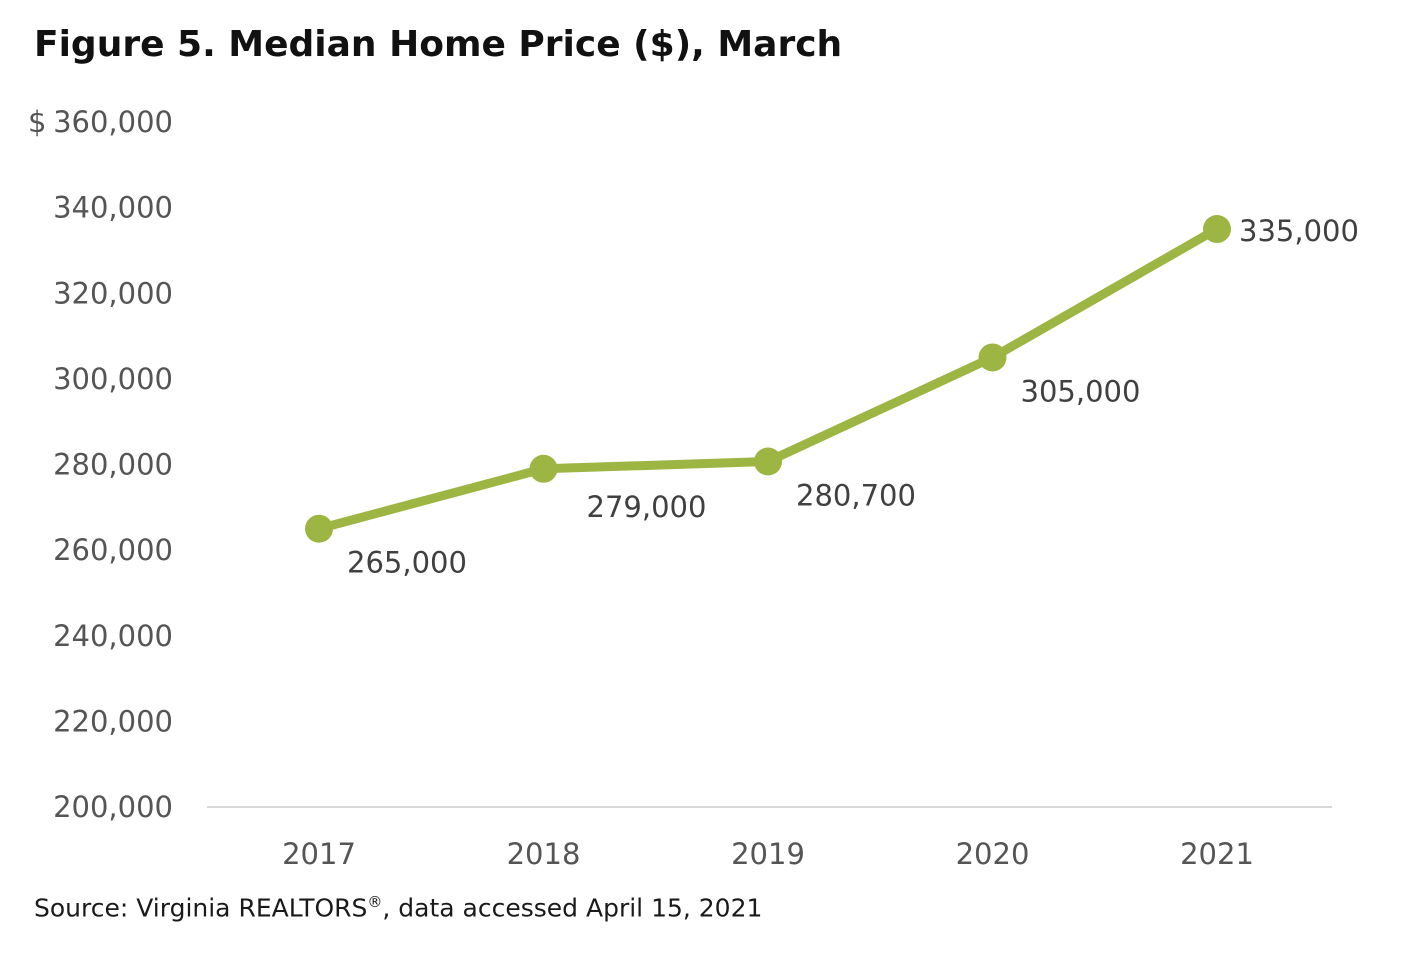 This screenshot has height=966, width=1416. What do you see at coordinates (1217, 854) in the screenshot?
I see `x-tick-label: 2021` at bounding box center [1217, 854].